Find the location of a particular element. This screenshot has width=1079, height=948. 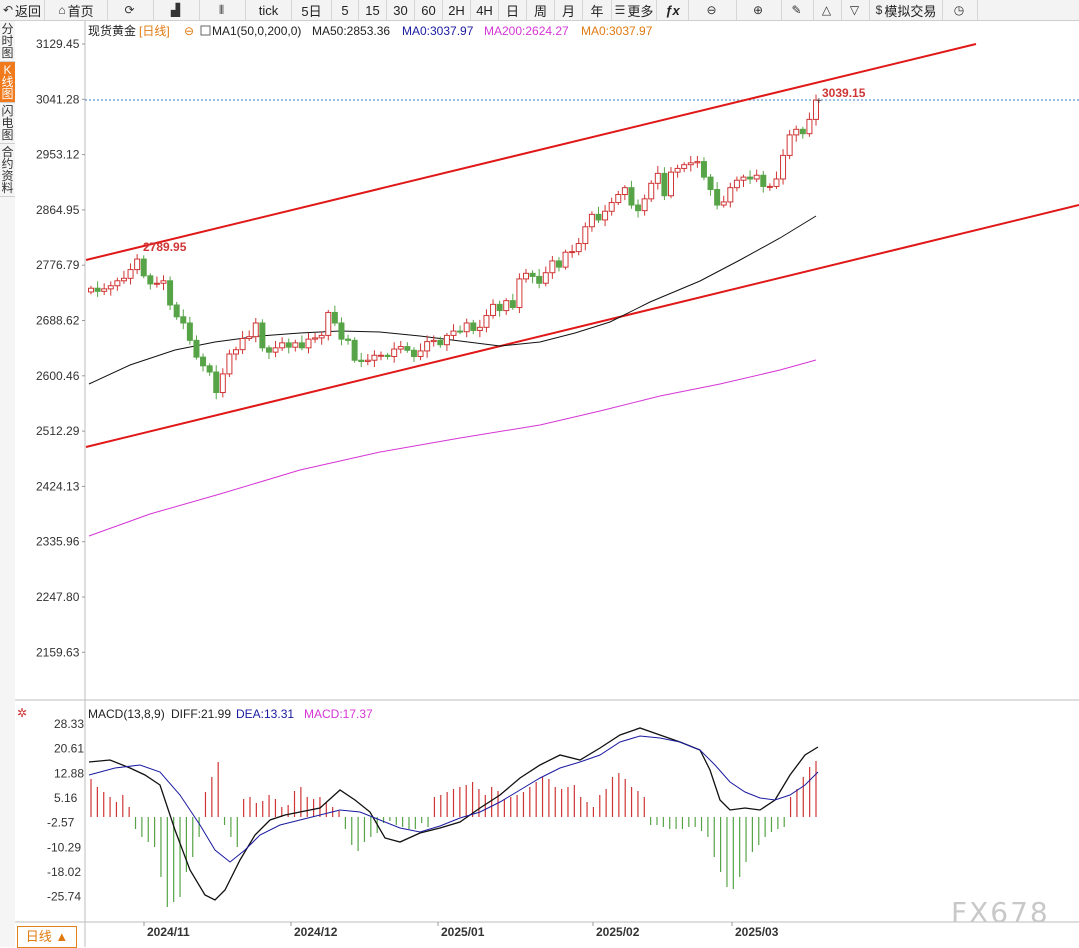

period-5: 5 is located at coordinates (345, 10).